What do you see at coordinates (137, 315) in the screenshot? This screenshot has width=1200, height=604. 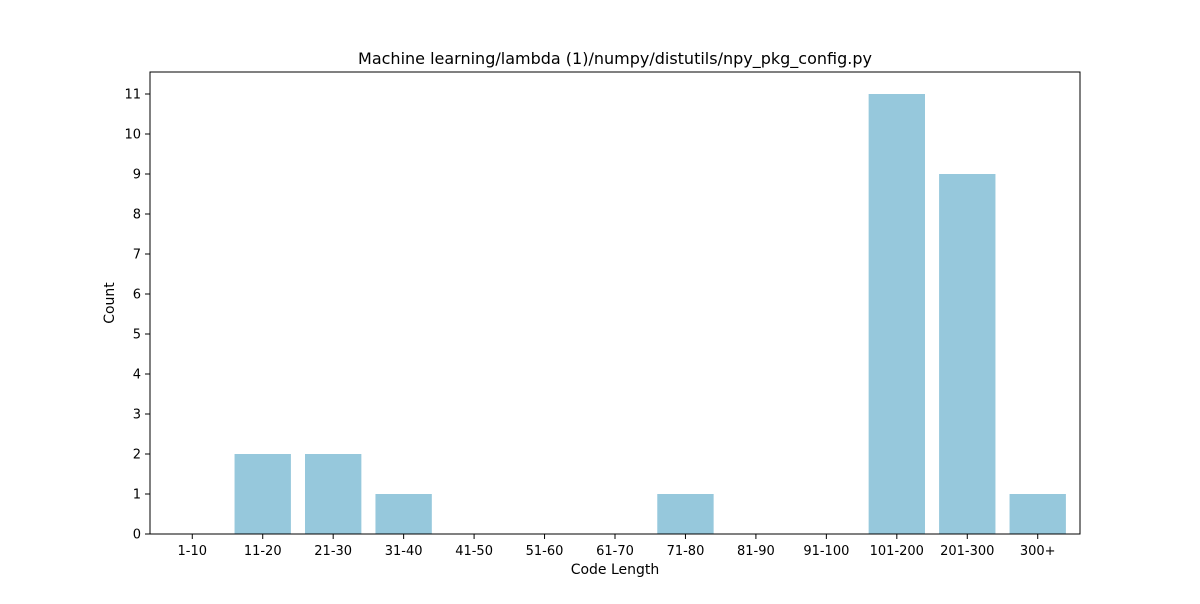 I see `y-axis: 0 1 2 3 4 5 6 7 8 9 10 11` at bounding box center [137, 315].